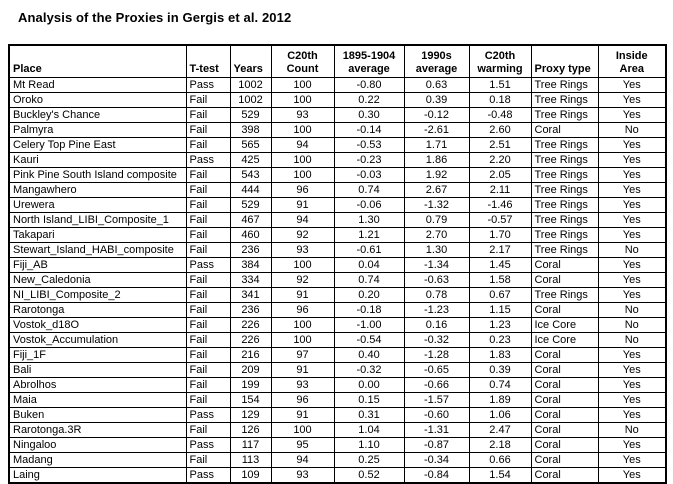 This screenshot has width=673, height=484. Describe the element at coordinates (500, 130) in the screenshot. I see `cell-c20th-warming: 2.60` at that location.